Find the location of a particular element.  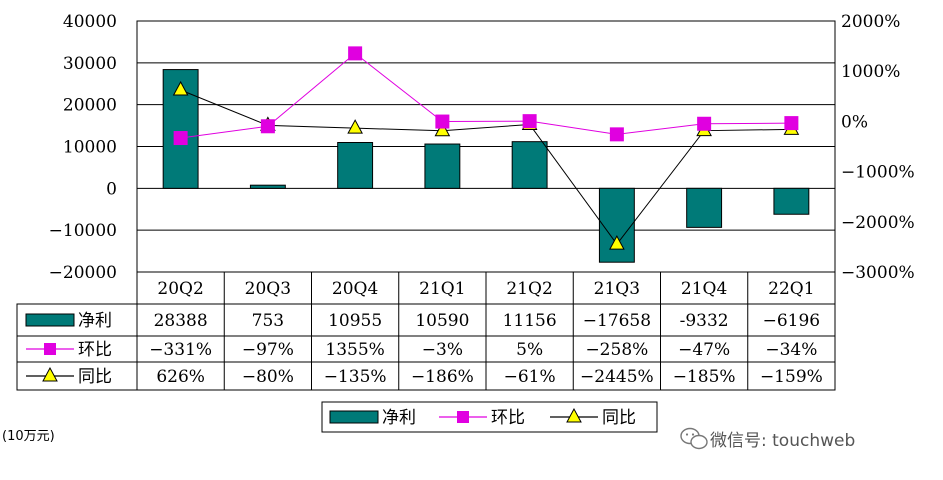

point-同比-20Q4 is located at coordinates (355, 126).